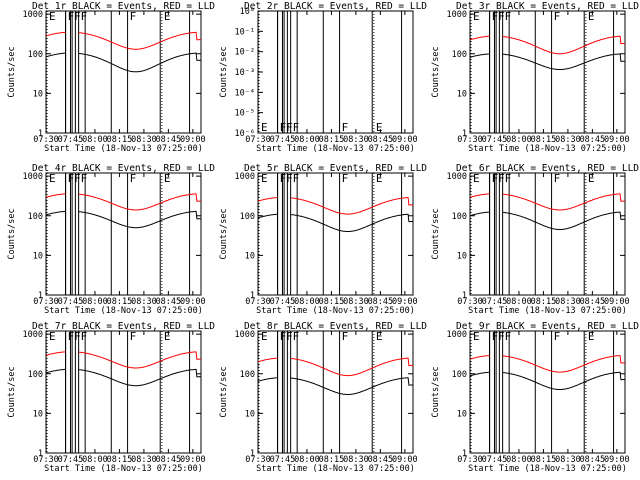 This screenshot has width=640, height=480. What do you see at coordinates (547, 6) in the screenshot?
I see `chart-title: Det 3r BLACK = Events, RED = LLD` at bounding box center [547, 6].